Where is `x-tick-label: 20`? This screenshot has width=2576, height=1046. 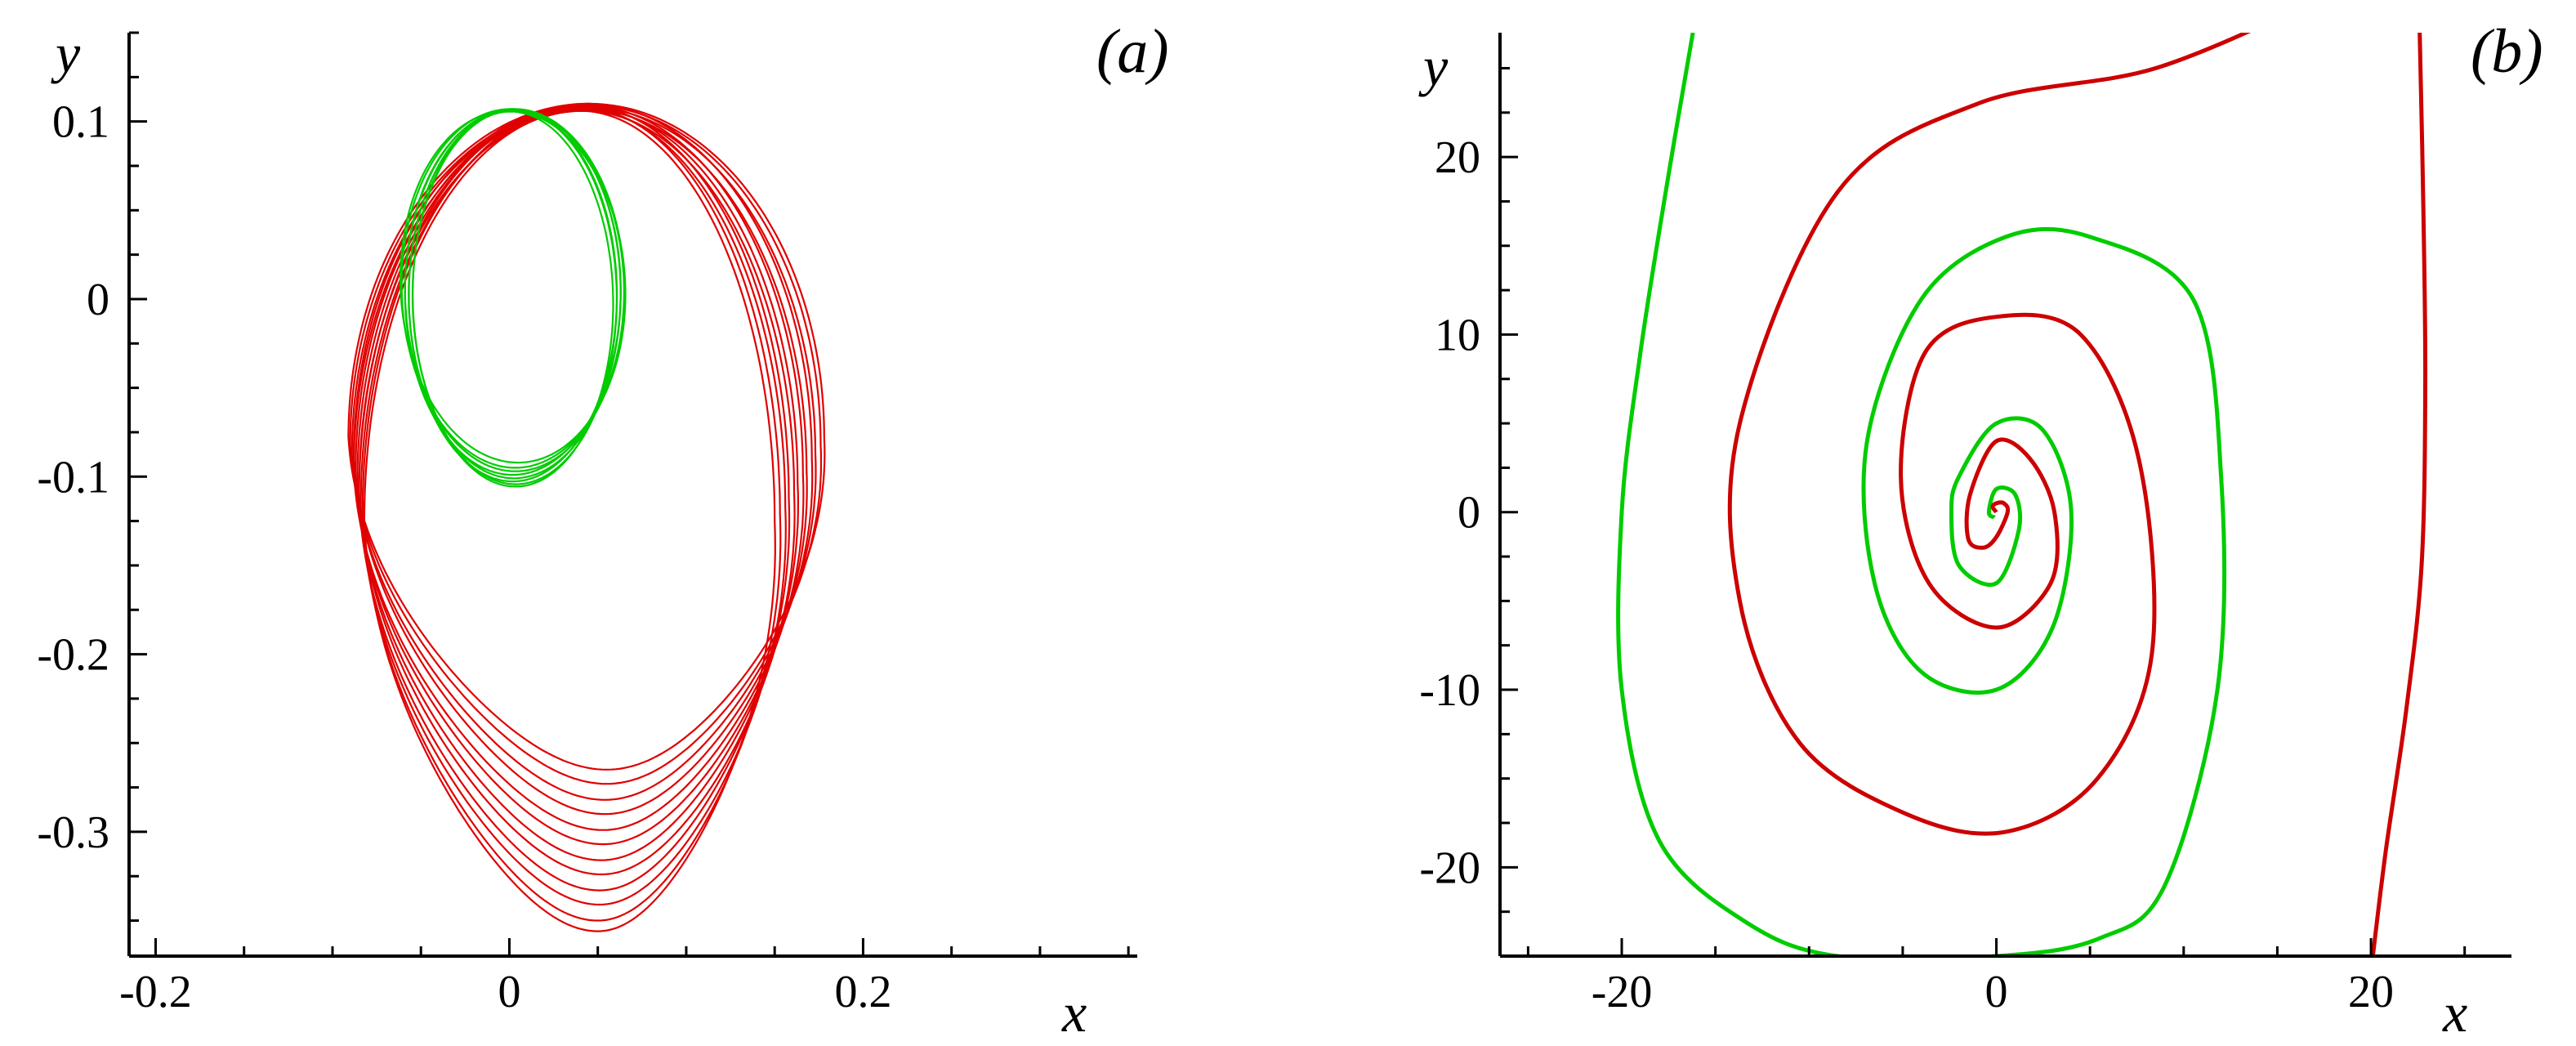 x-tick-label: 20 is located at coordinates (2371, 992).